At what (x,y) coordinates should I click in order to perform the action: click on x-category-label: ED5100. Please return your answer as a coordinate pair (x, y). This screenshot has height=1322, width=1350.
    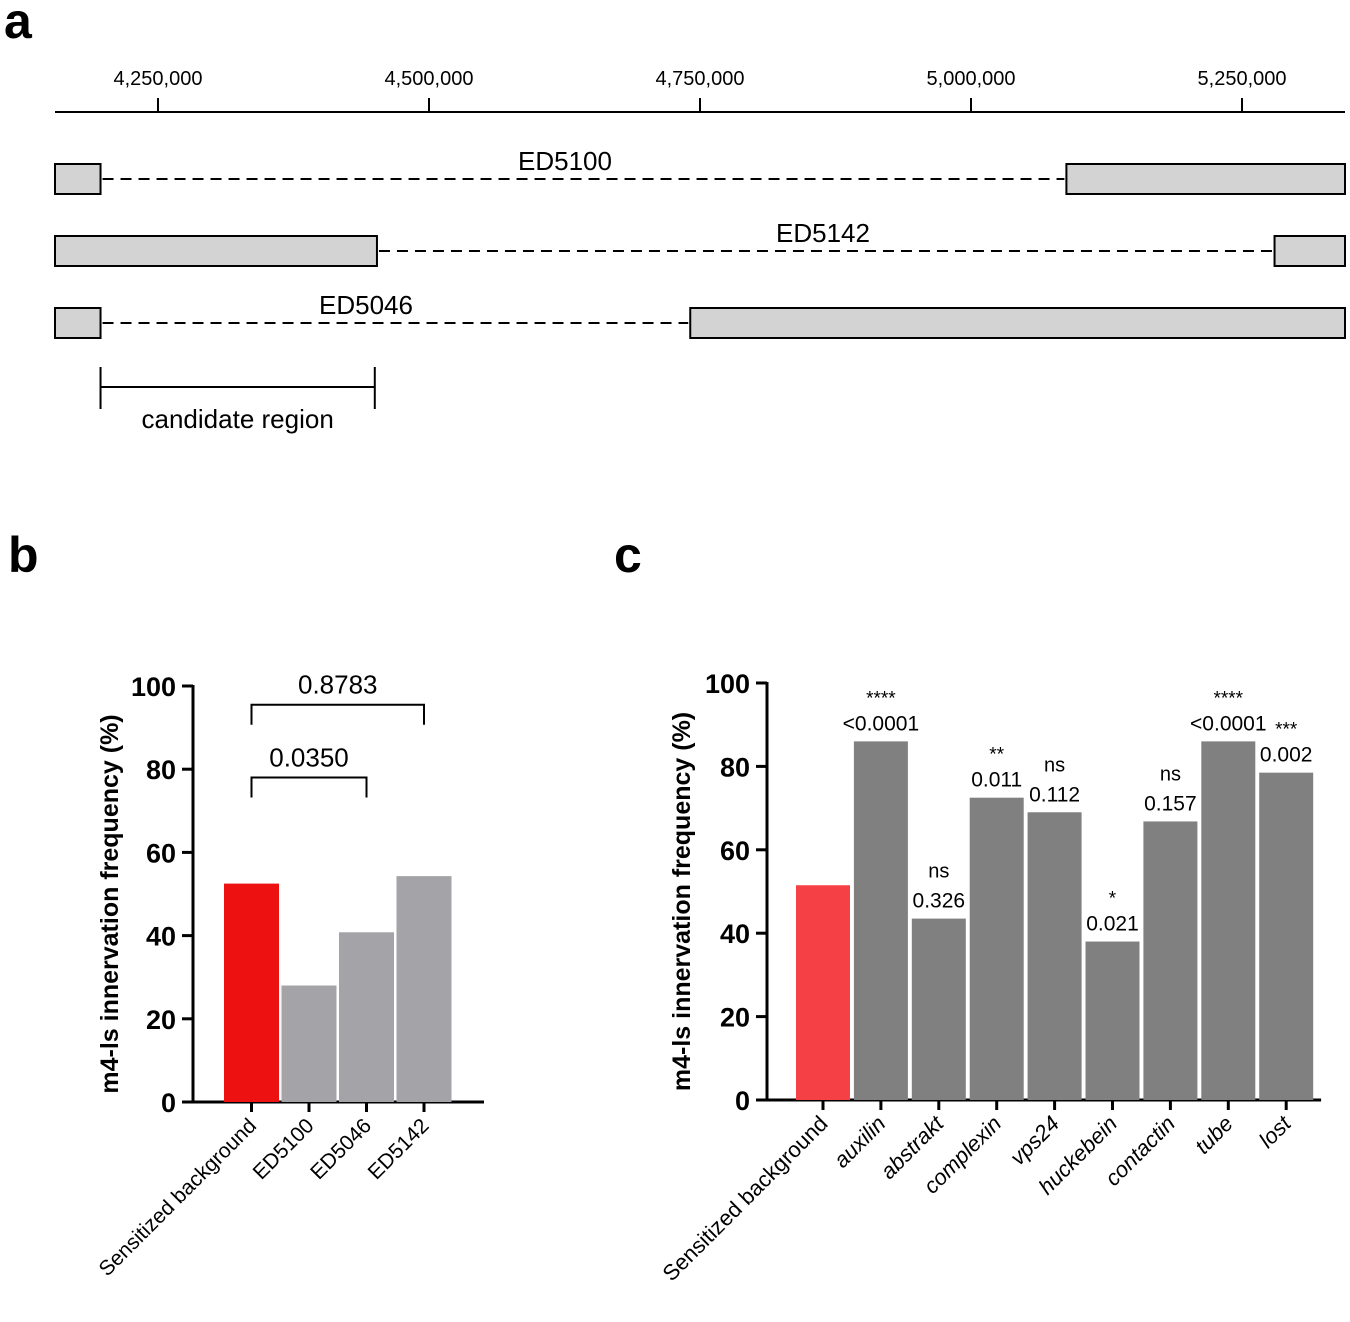
    Looking at the image, I should click on (284, 1149).